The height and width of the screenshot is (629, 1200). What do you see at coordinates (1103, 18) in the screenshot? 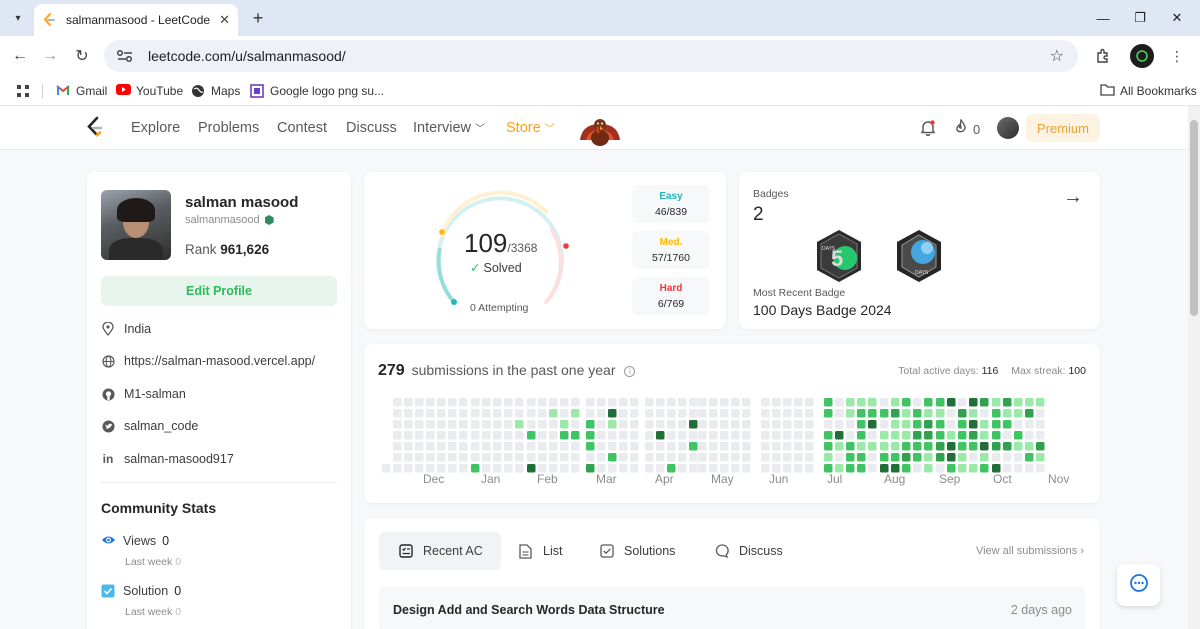
I see `minimize-icon: —` at bounding box center [1103, 18].